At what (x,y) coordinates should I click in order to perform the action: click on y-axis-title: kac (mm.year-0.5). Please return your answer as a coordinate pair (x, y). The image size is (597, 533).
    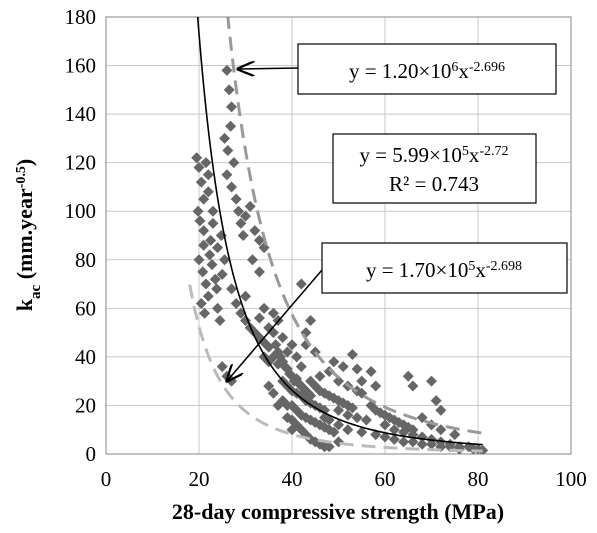
    Looking at the image, I should click on (28, 235).